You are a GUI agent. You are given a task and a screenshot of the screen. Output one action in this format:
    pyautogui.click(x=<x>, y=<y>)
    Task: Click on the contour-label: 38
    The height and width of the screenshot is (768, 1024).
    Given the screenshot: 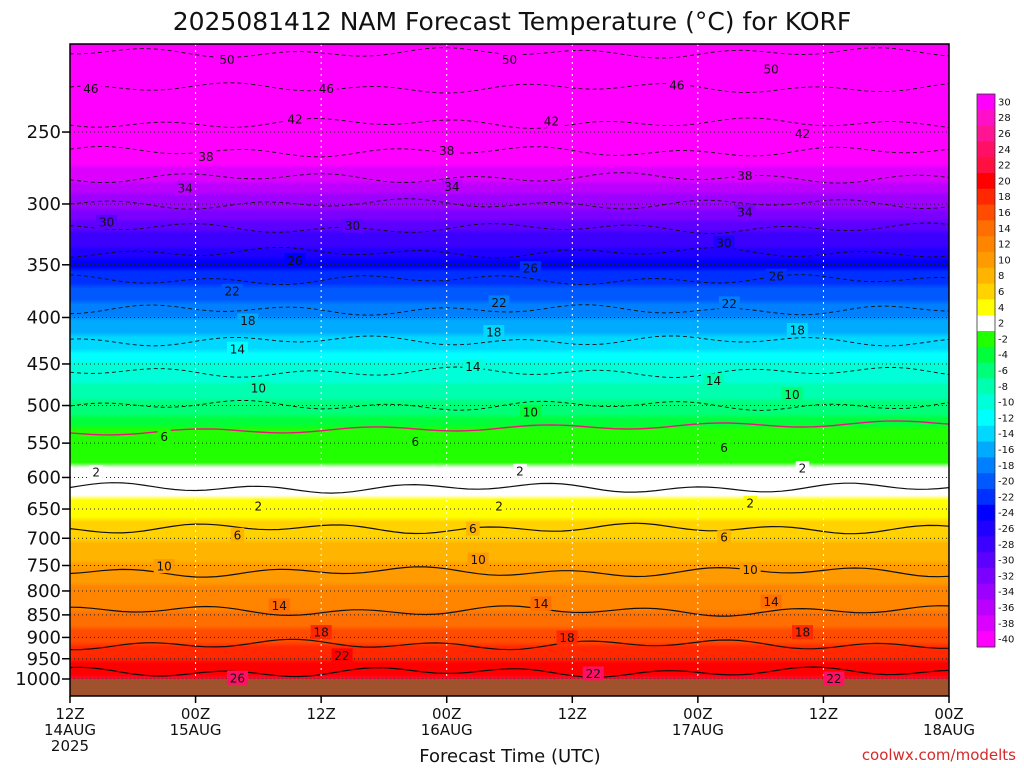 What is the action you would take?
    pyautogui.click(x=744, y=176)
    